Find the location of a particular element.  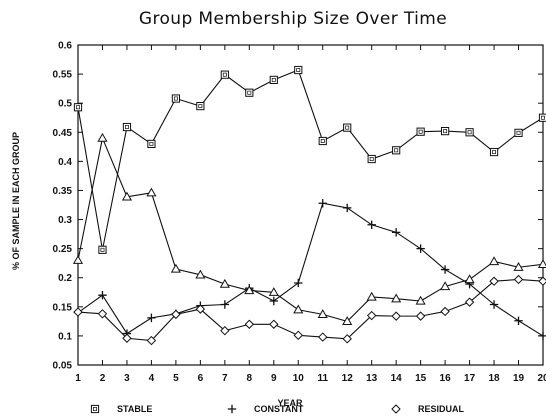

x-tick-label: 8 is located at coordinates (250, 378).